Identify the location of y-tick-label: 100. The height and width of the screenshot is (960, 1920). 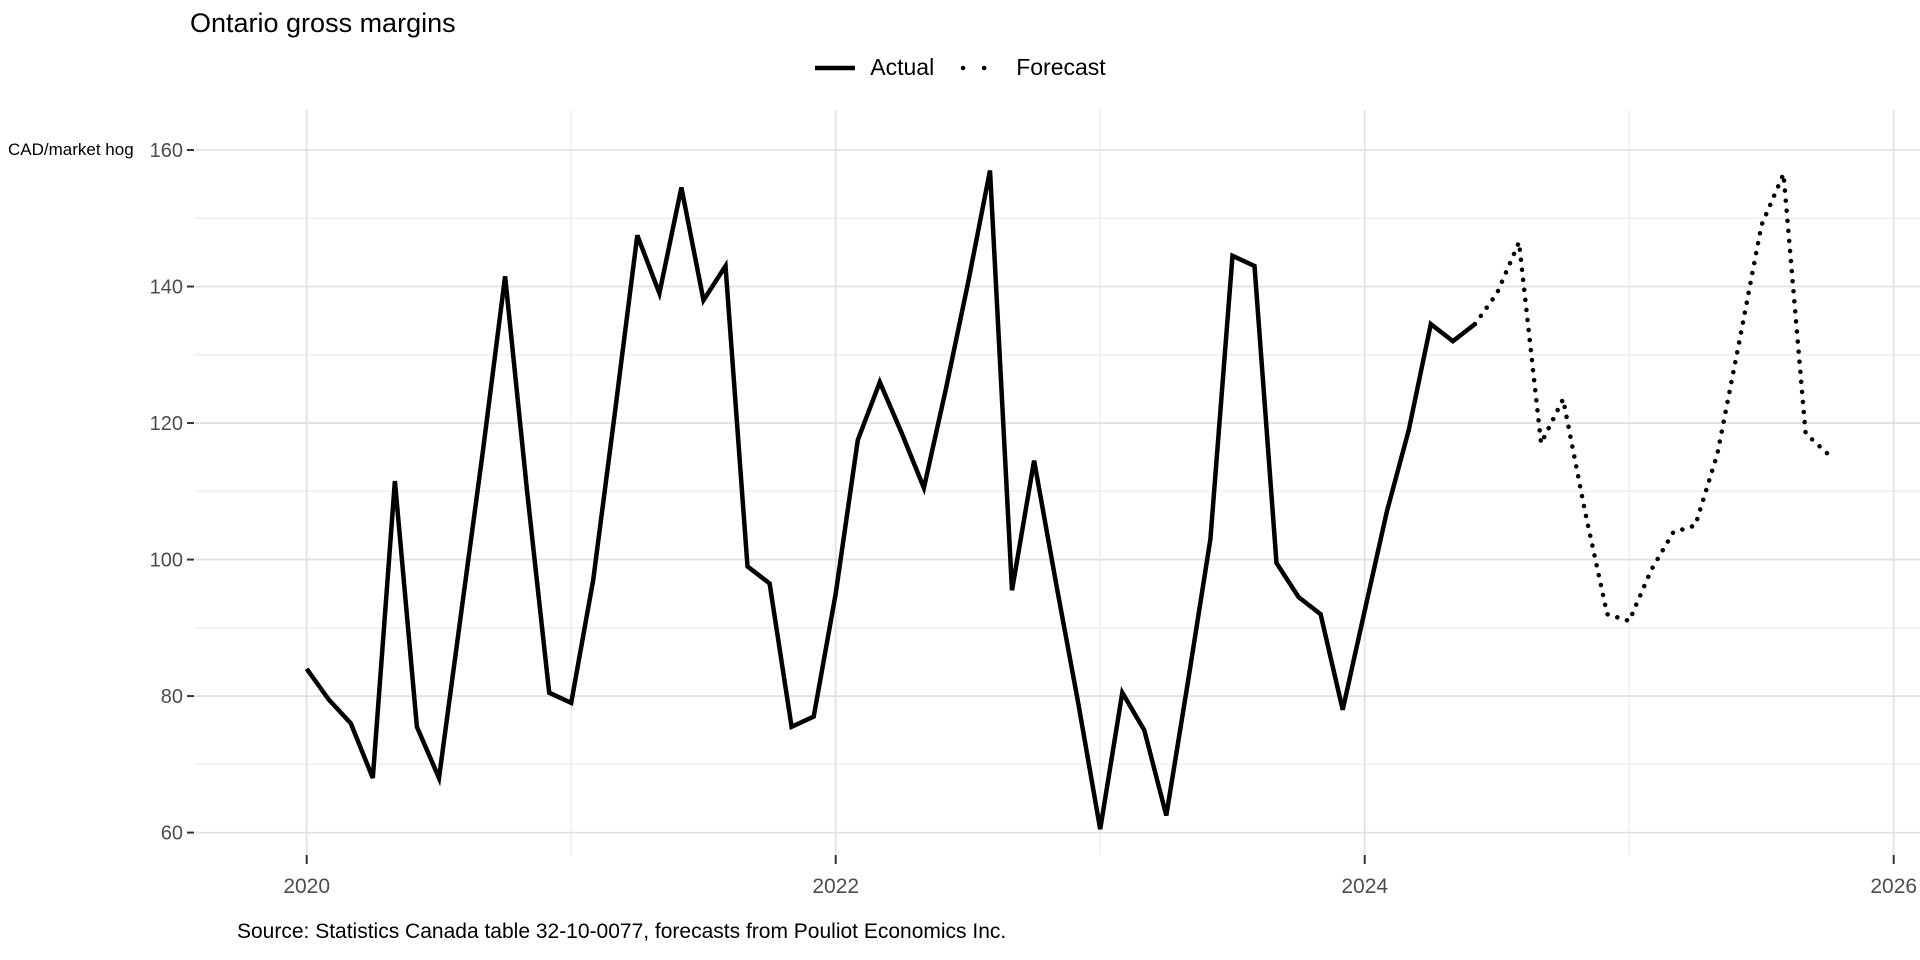
(166, 561).